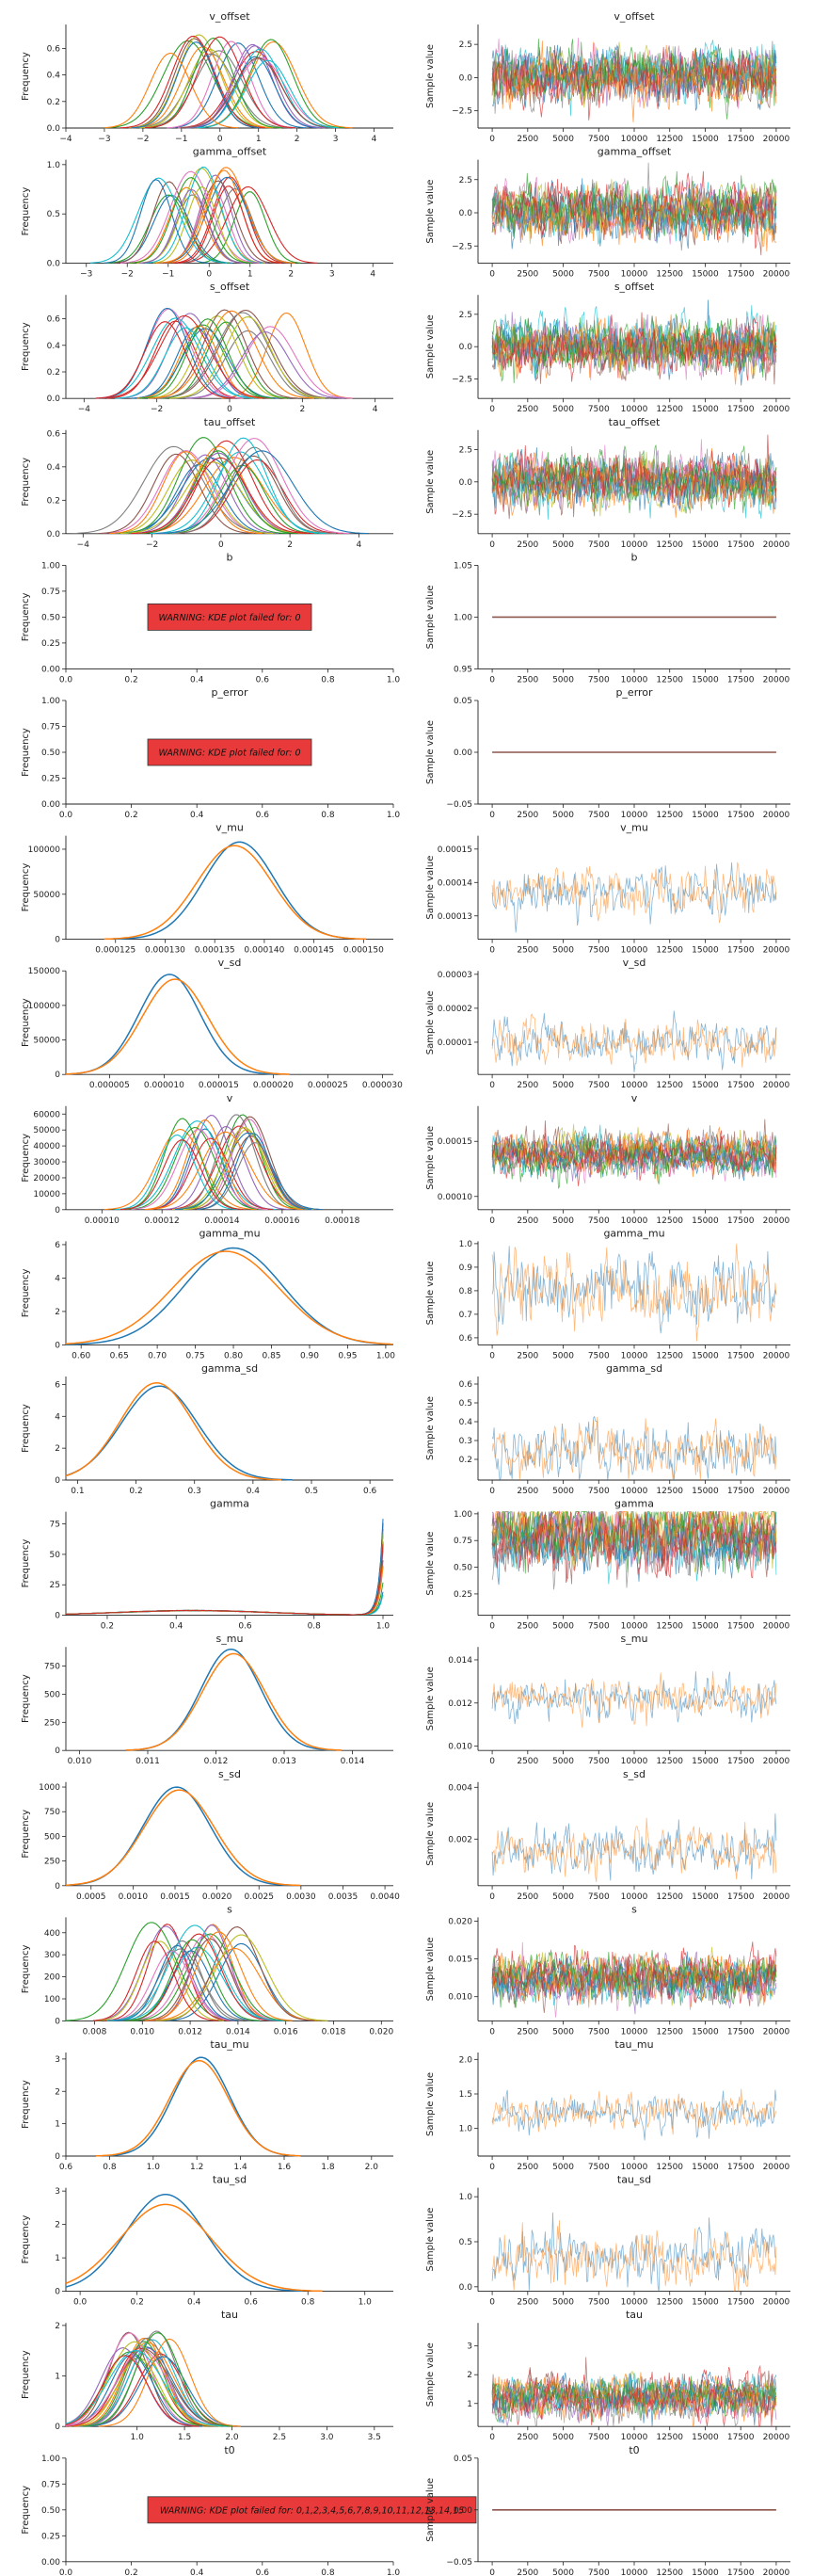 This screenshot has height=2576, width=813. Describe the element at coordinates (207, 2241) in the screenshot. I see `density-panel: tau_sd Frequency 0.0 0.2 0.4 0.6 0.8 1.0 0 1 2 3` at that location.